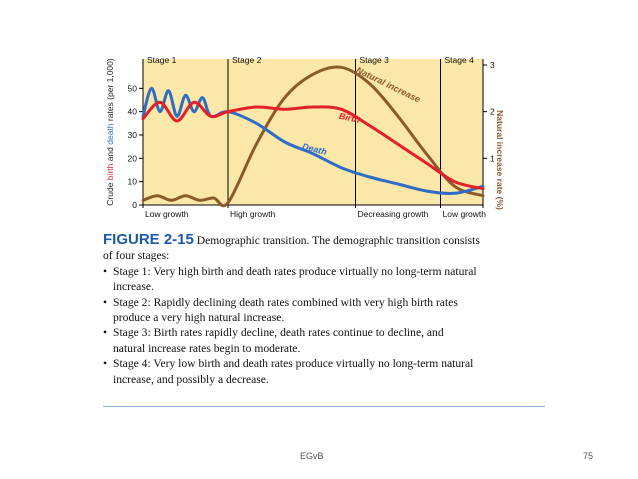 This screenshot has height=479, width=638. I want to click on left-tick-label-50: 50, so click(133, 88).